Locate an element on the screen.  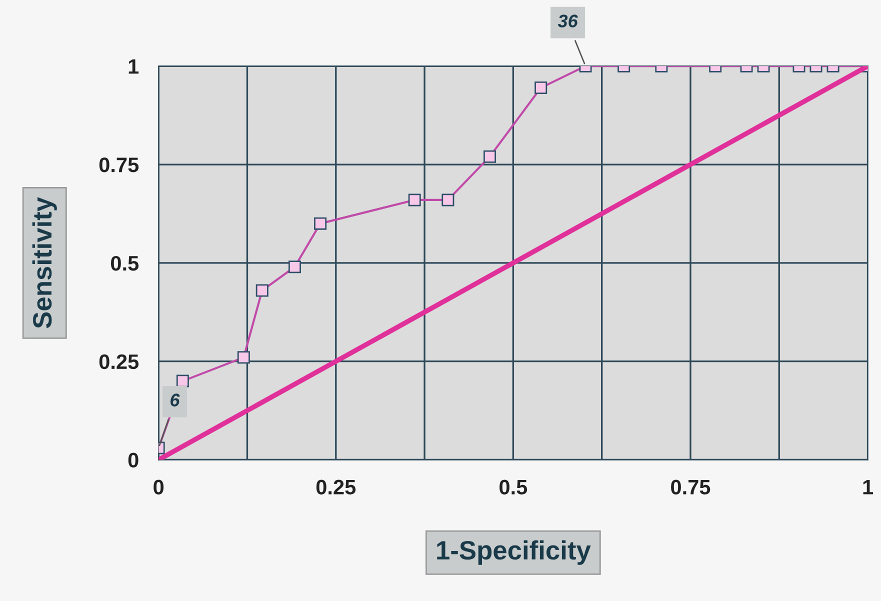
y-axis-title: Sensitivity is located at coordinates (44, 262).